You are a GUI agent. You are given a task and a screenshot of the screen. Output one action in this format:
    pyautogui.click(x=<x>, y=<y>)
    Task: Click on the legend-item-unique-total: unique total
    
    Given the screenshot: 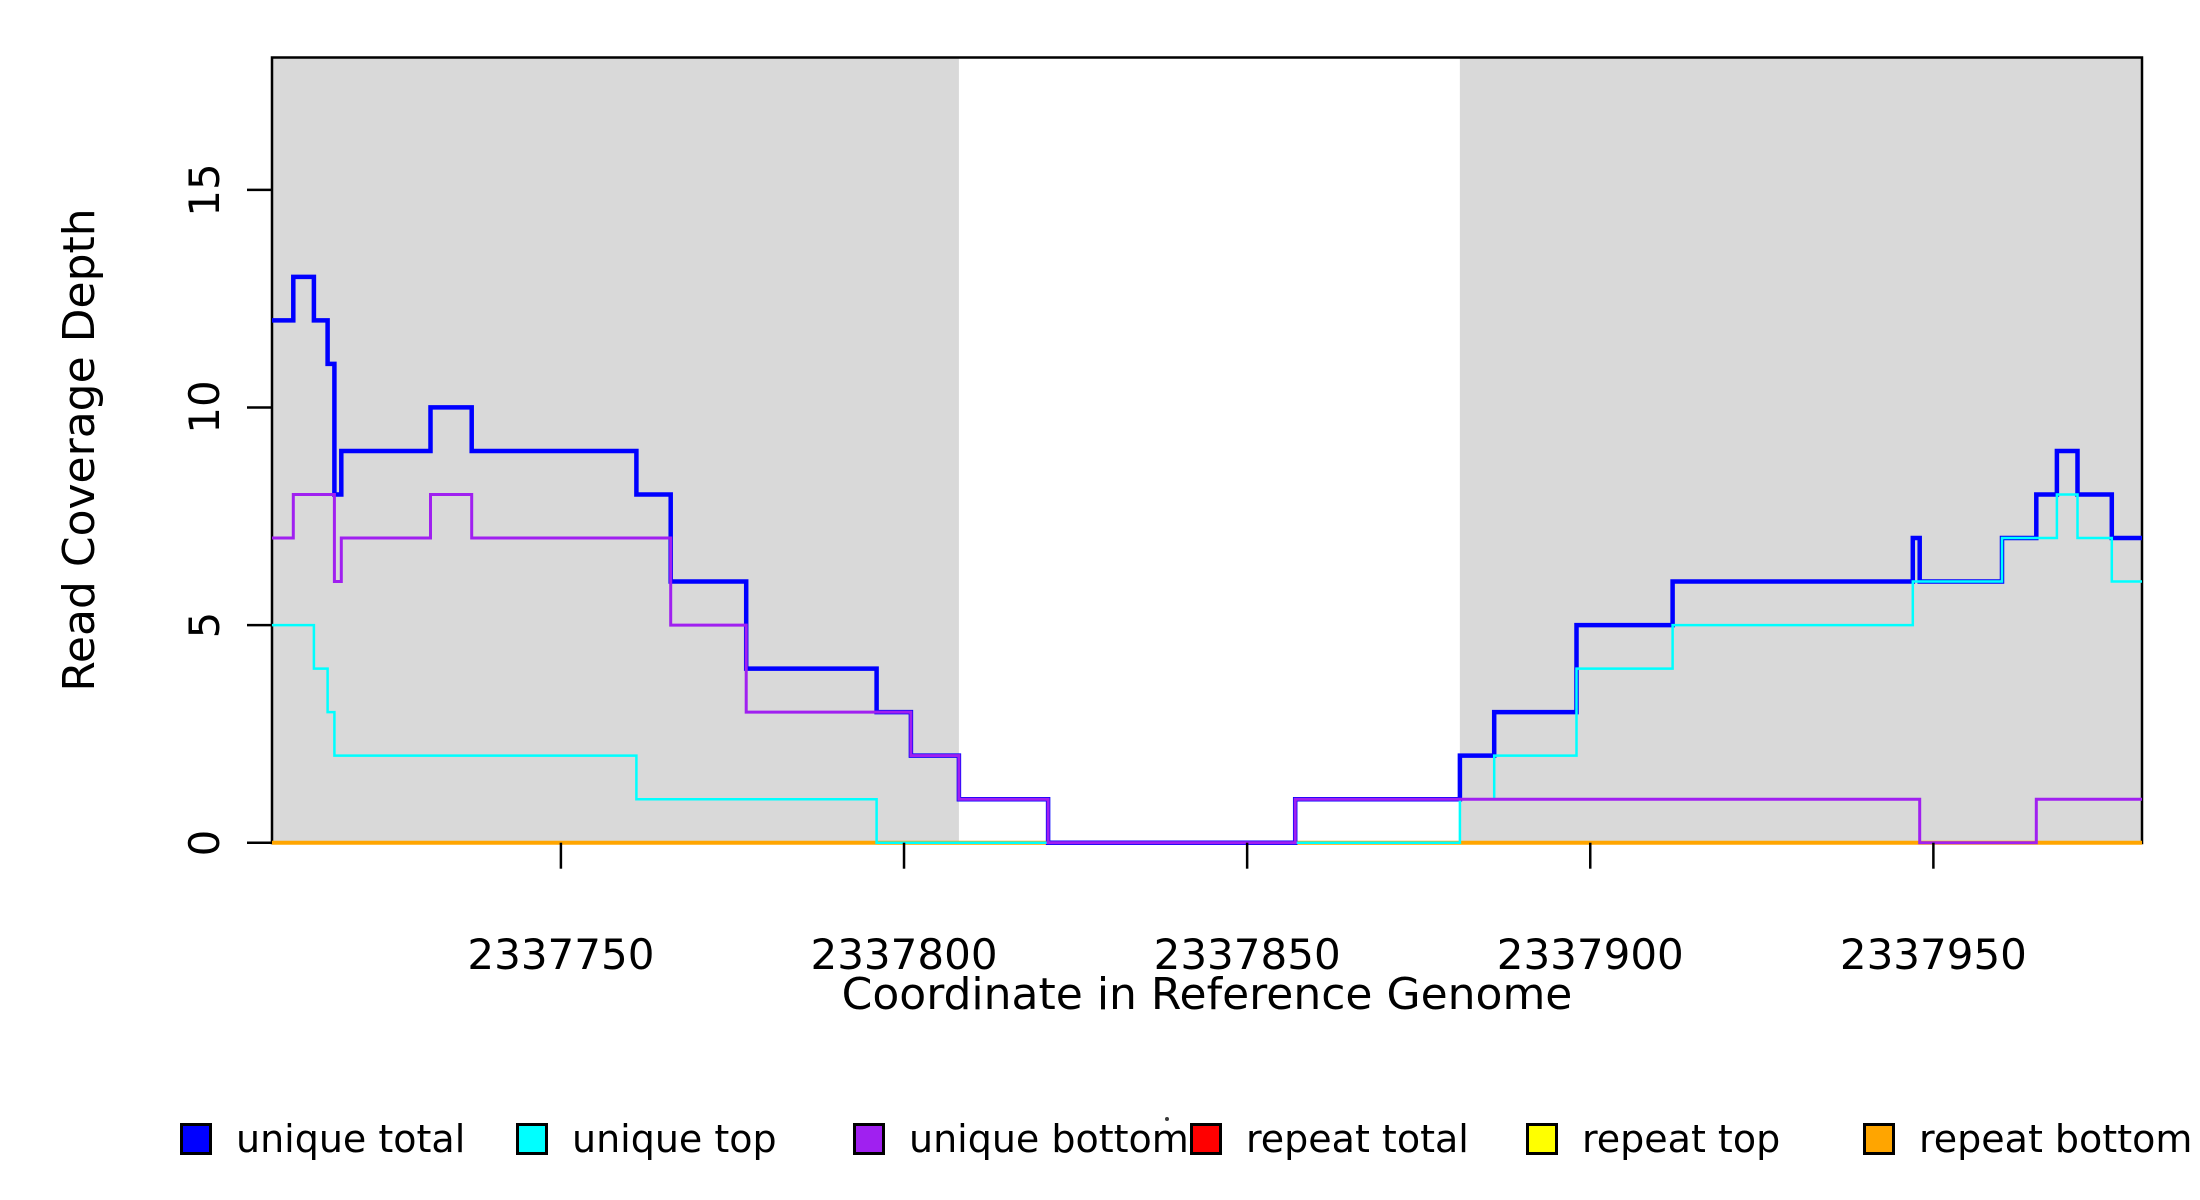 What is the action you would take?
    pyautogui.click(x=323, y=1139)
    